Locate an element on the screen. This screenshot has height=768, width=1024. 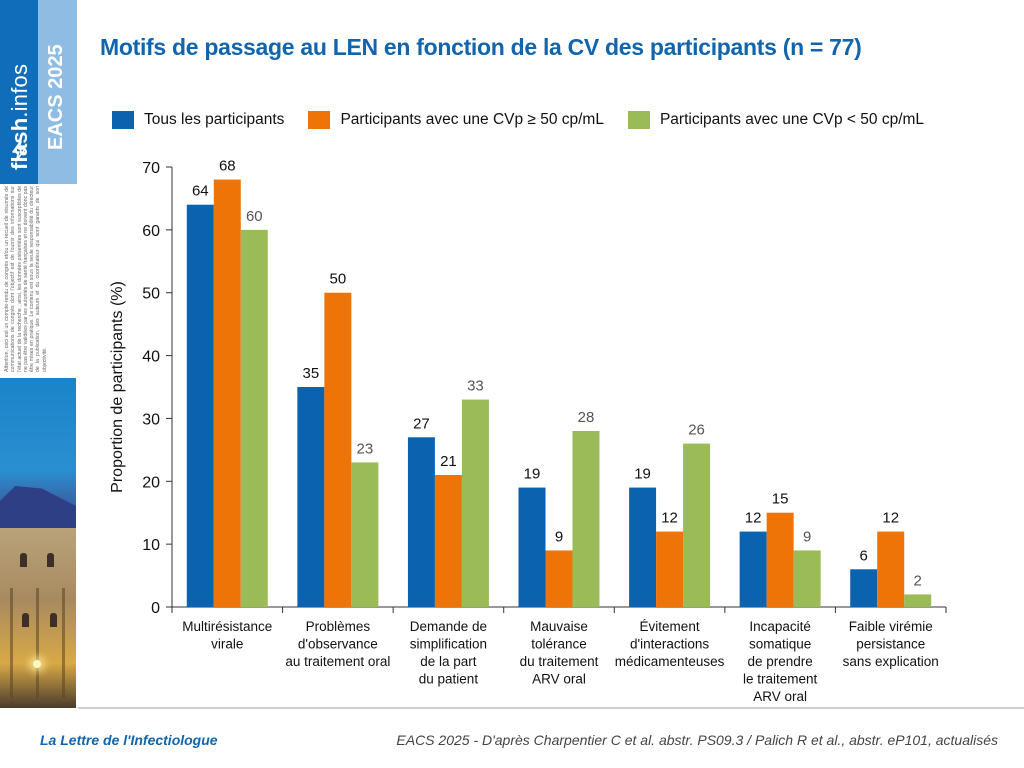
data-label: 21 is located at coordinates (448, 461).